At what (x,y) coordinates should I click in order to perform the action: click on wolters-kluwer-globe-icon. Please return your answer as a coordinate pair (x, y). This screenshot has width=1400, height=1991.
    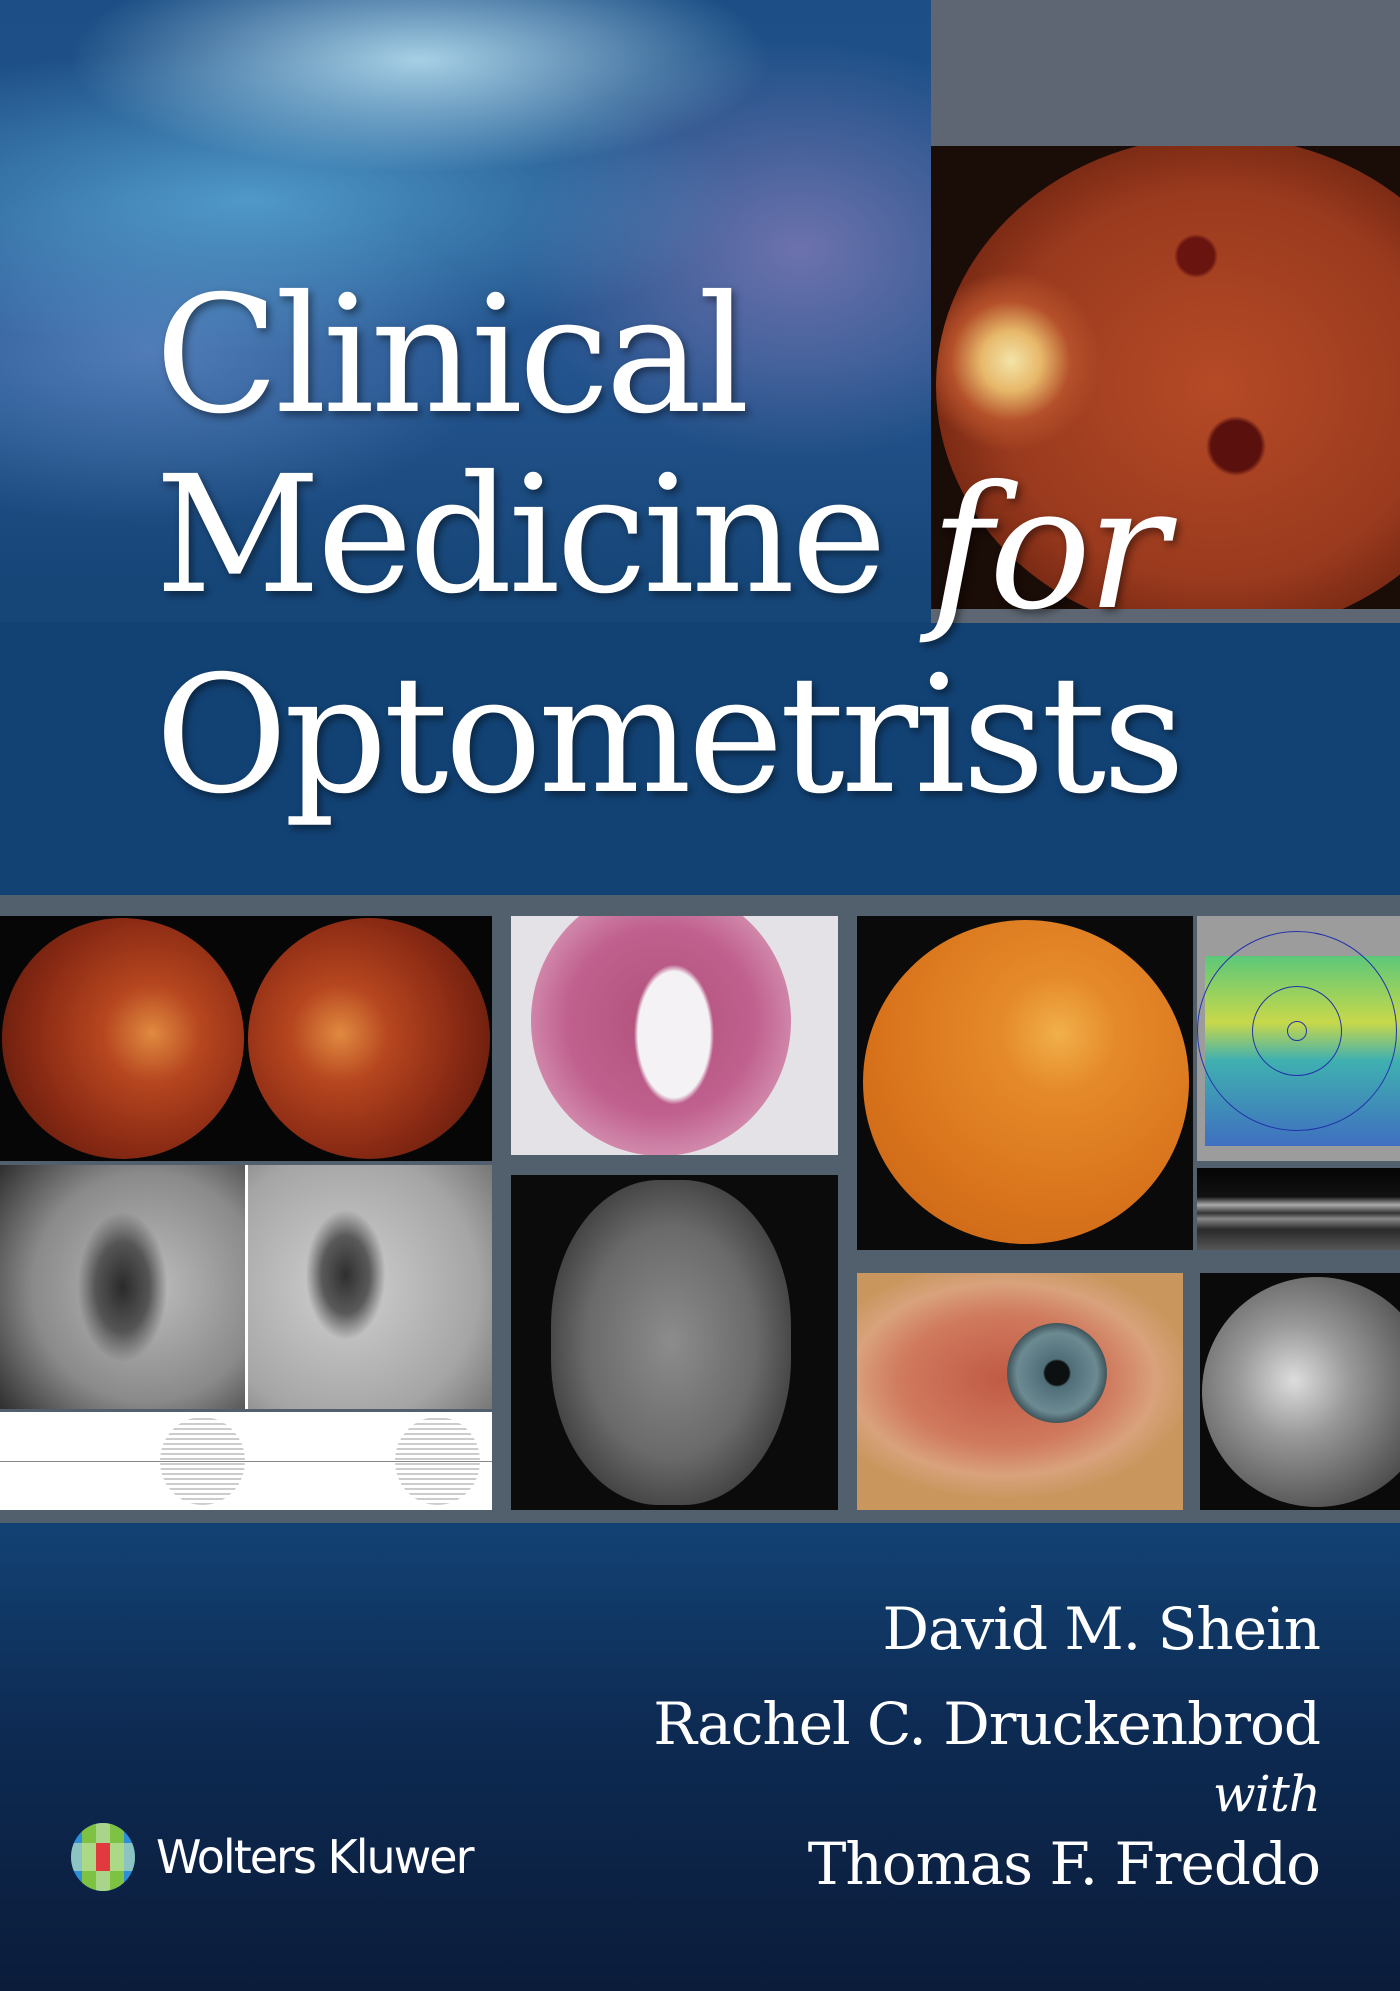
    Looking at the image, I should click on (103, 1857).